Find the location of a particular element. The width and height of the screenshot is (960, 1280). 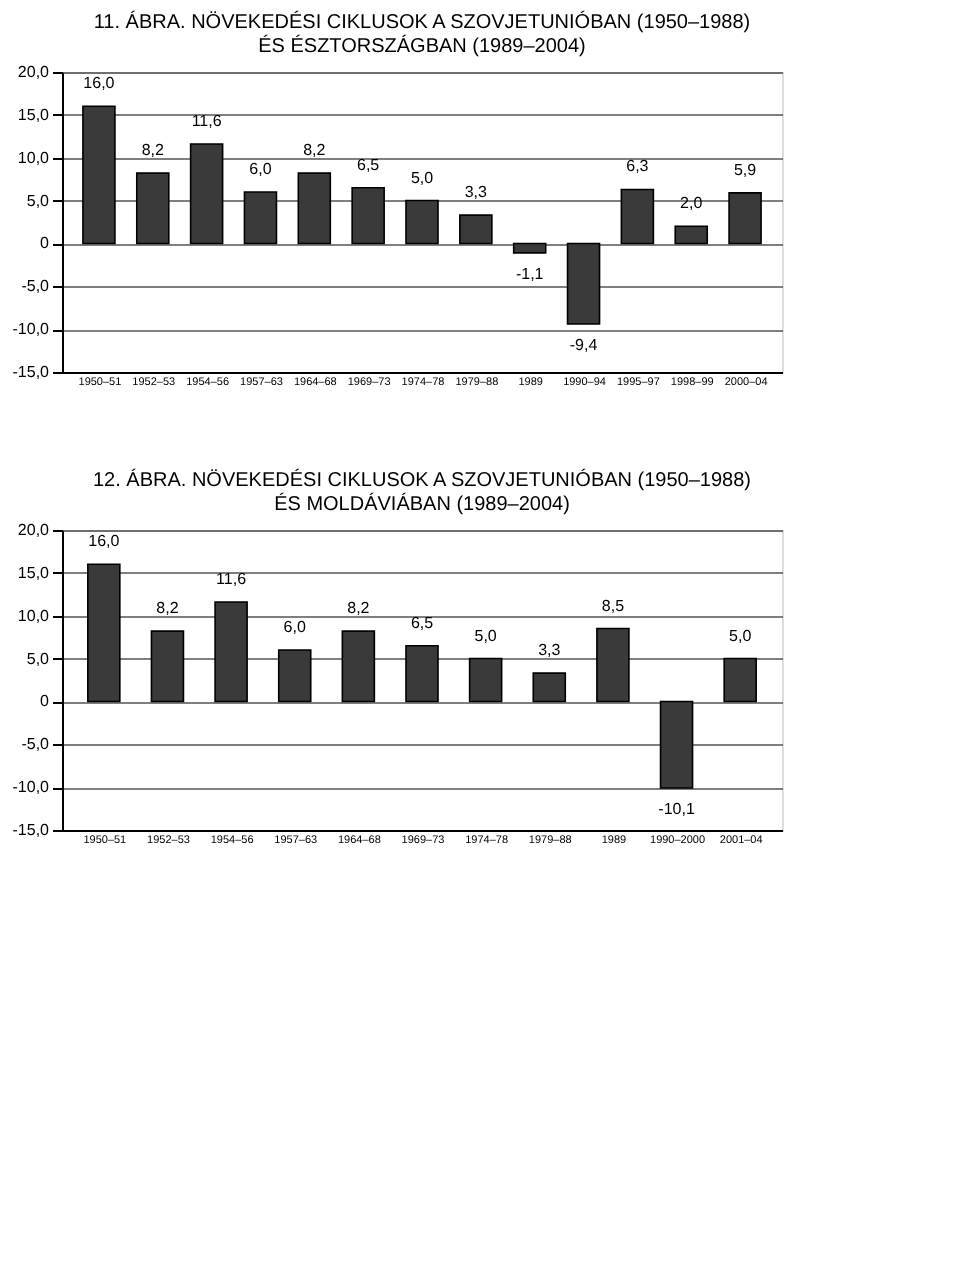

data-label: -1,1 is located at coordinates (530, 273).